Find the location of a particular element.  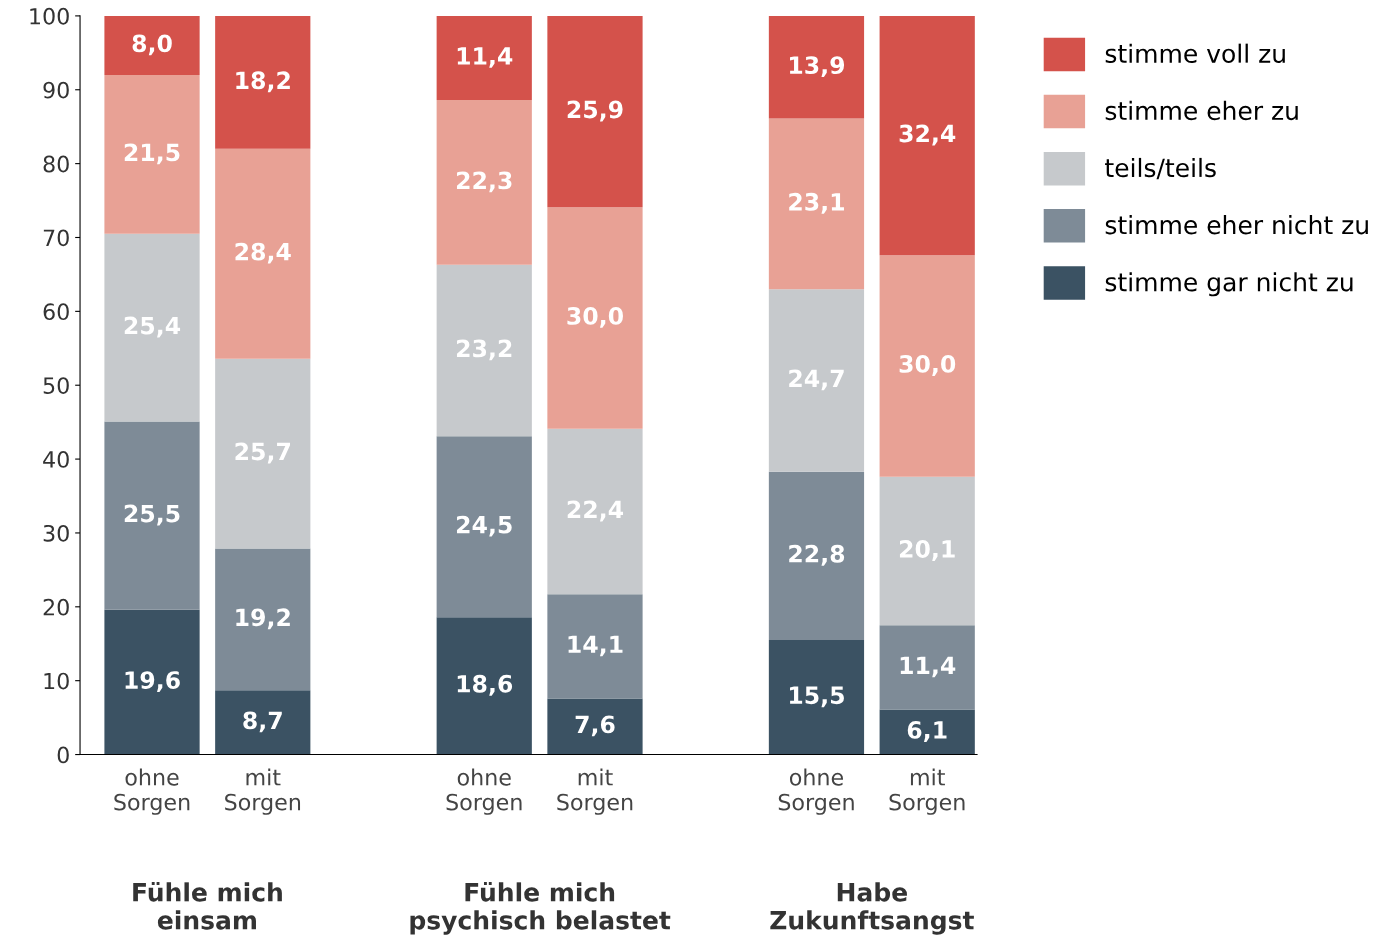

data-label: 28,4 is located at coordinates (263, 253).